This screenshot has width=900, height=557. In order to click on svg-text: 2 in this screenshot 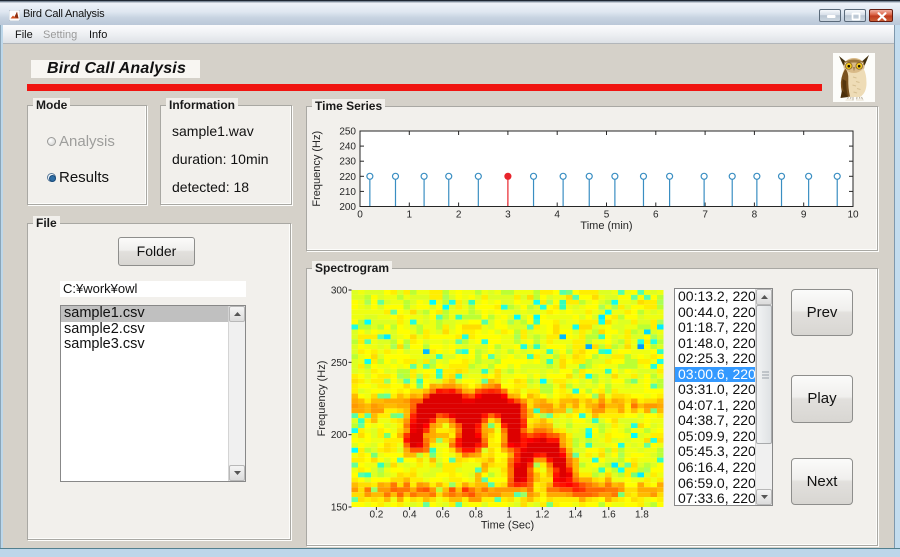, I will do `click(459, 215)`.